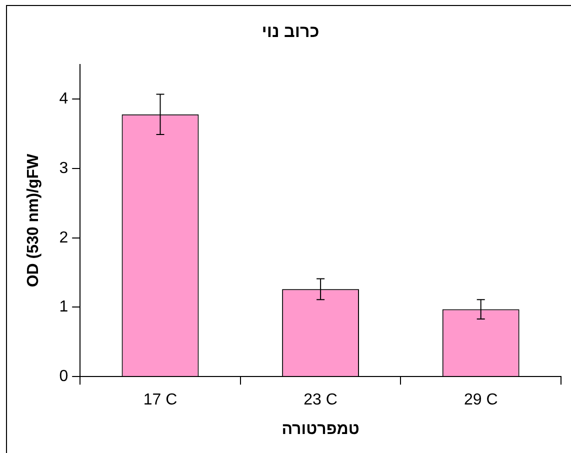  Describe the element at coordinates (33, 220) in the screenshot. I see `y-axis-title: OD (530 nm)/gFW` at that location.